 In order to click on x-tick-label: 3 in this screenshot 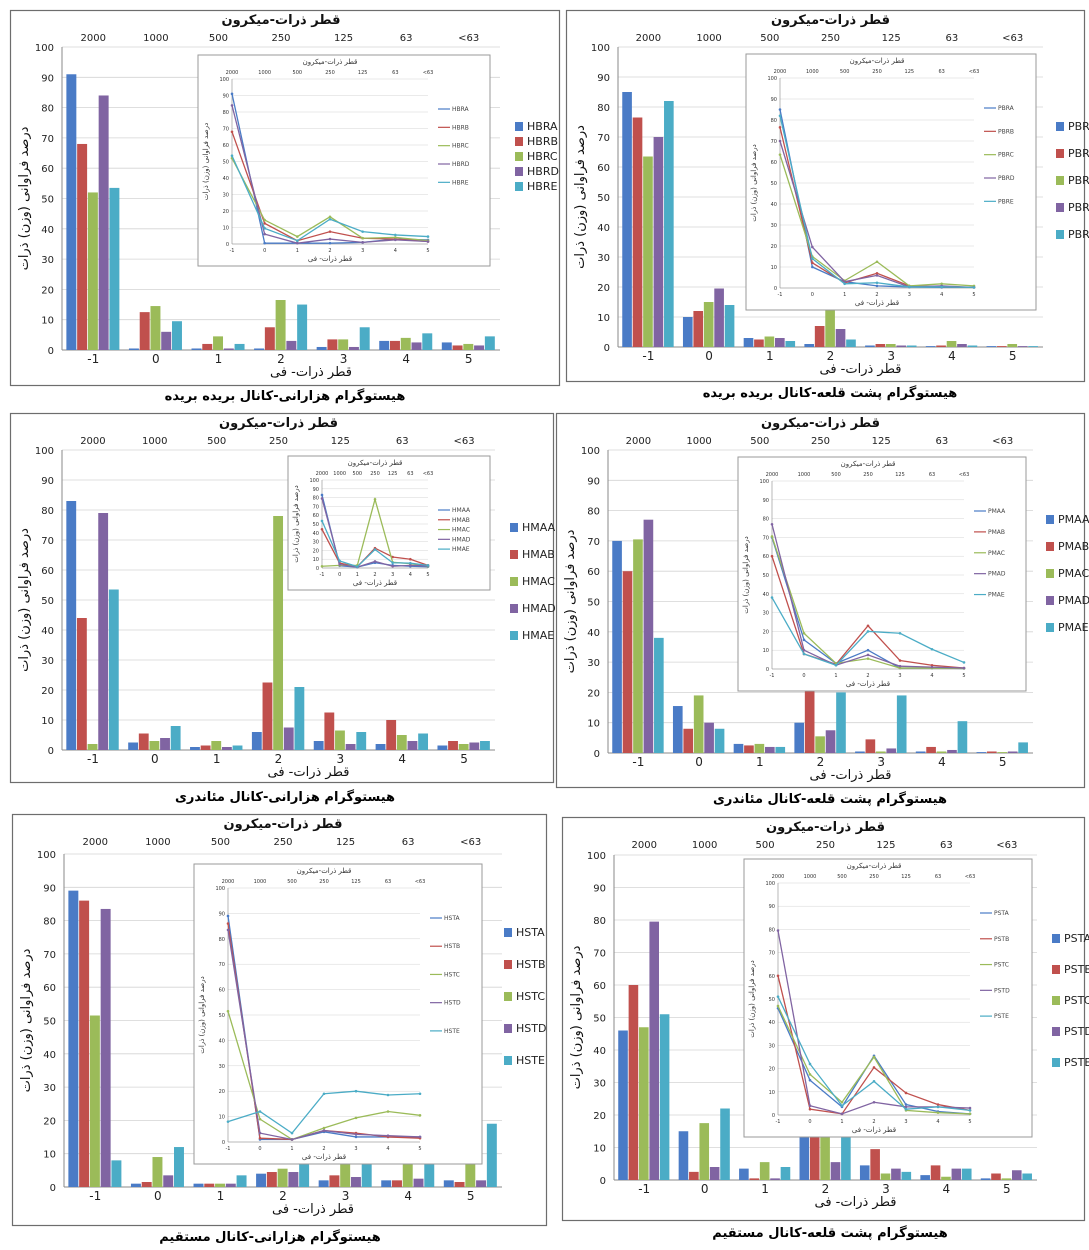, I will do `click(886, 1189)`.